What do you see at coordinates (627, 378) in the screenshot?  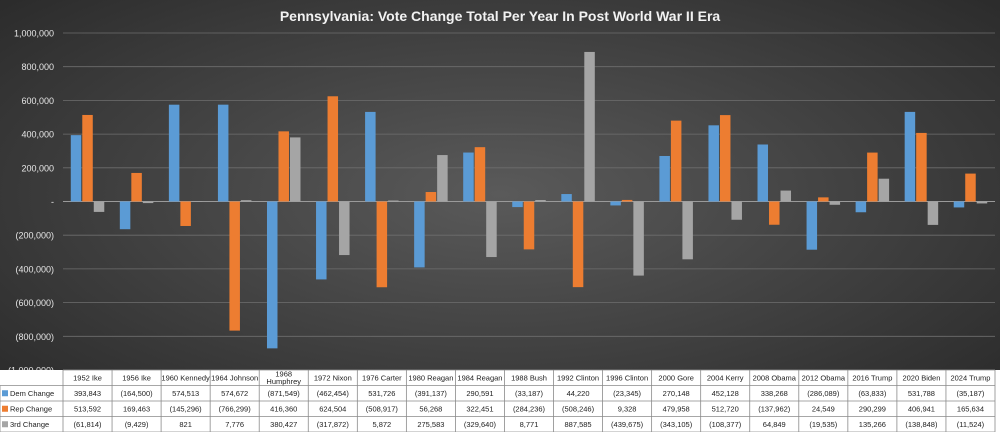 I see `category-label: 1996 Clinton` at bounding box center [627, 378].